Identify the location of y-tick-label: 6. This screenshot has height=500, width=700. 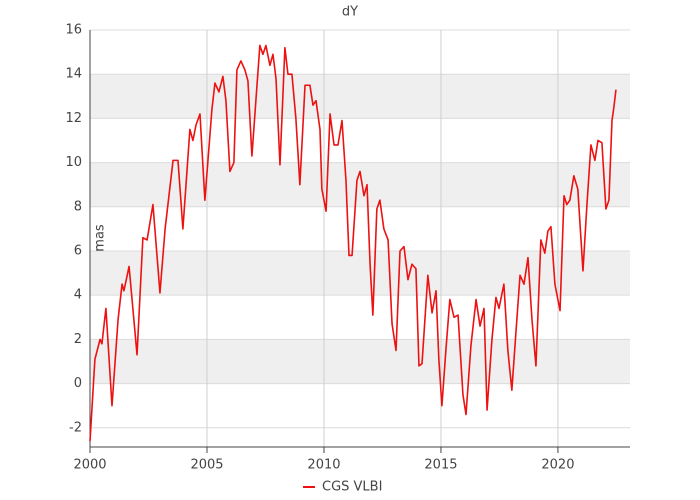
(78, 250).